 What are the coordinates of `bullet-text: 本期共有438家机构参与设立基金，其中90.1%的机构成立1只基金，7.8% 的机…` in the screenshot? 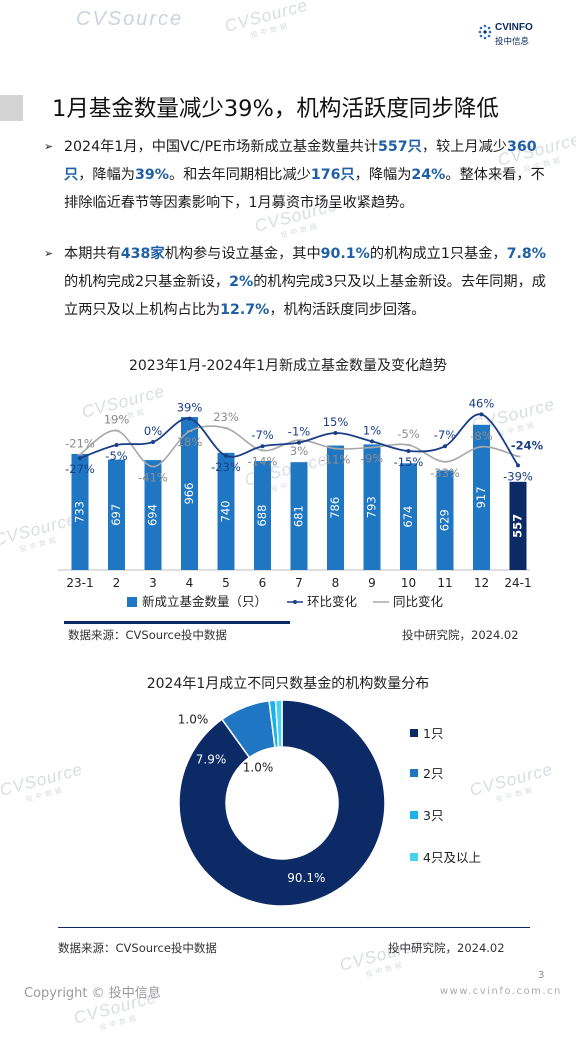 It's located at (298, 282).